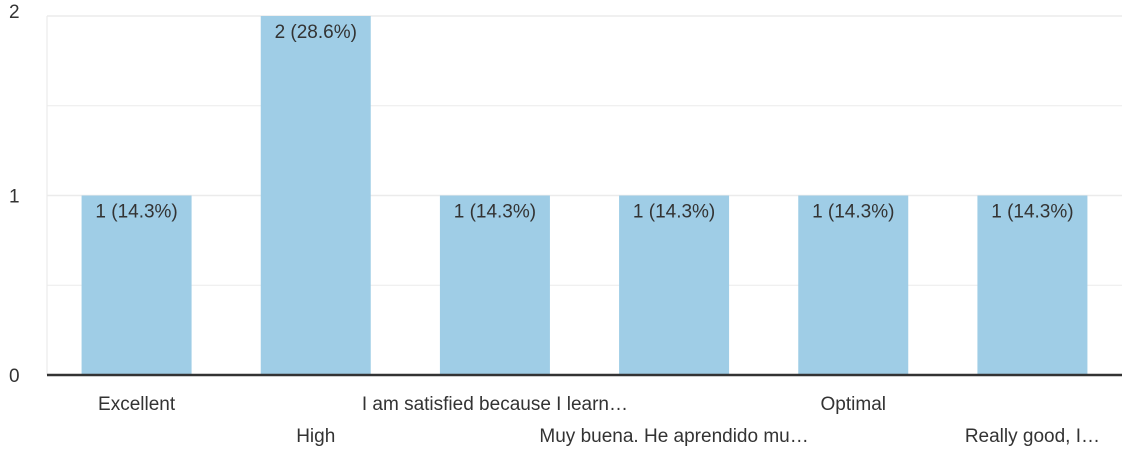 The width and height of the screenshot is (1134, 453). I want to click on y-tick-label: 0, so click(14, 376).